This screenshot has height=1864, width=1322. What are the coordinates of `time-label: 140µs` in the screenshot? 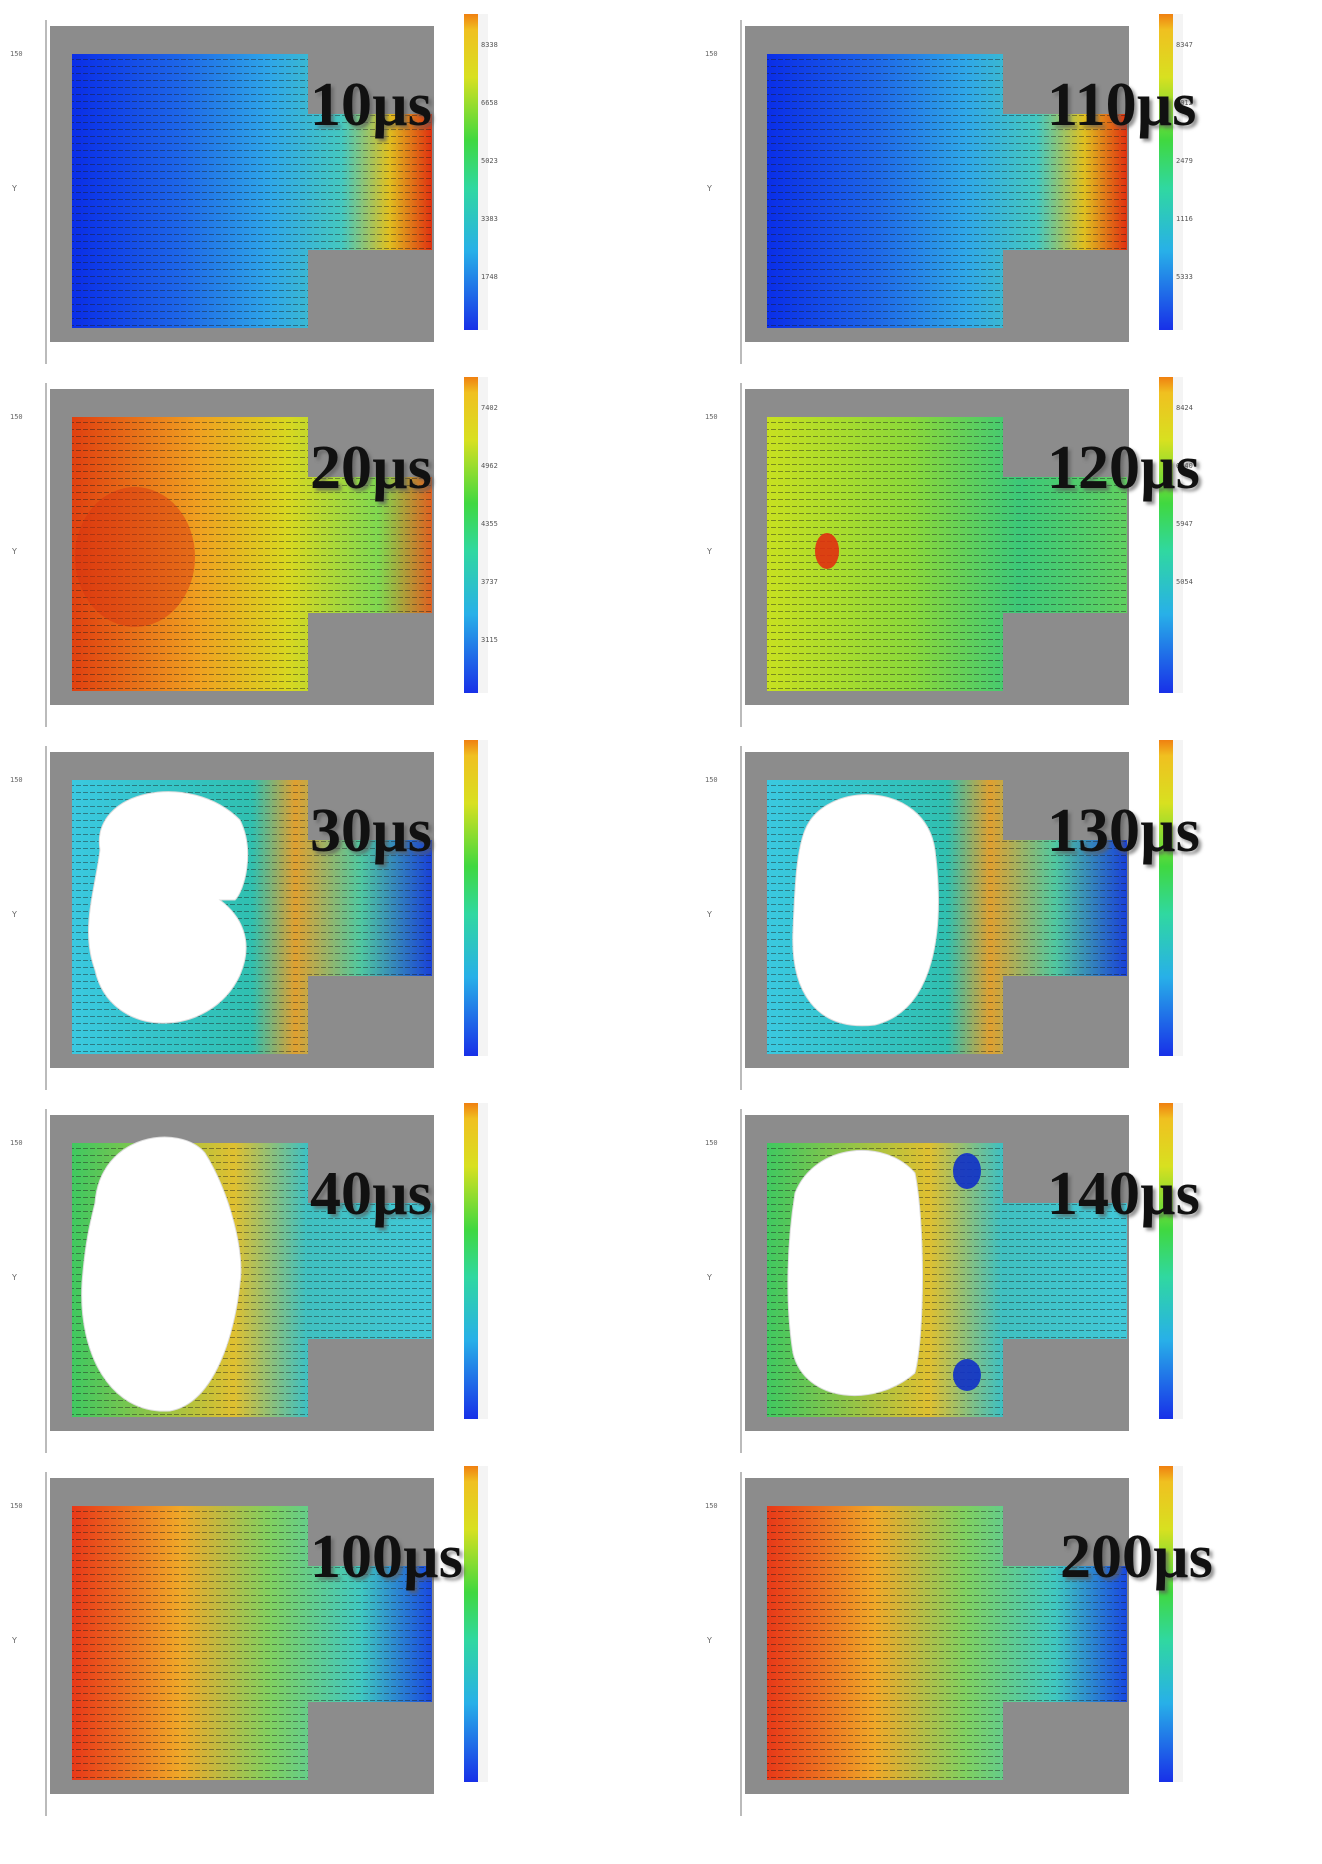 It's located at (1123, 1194).